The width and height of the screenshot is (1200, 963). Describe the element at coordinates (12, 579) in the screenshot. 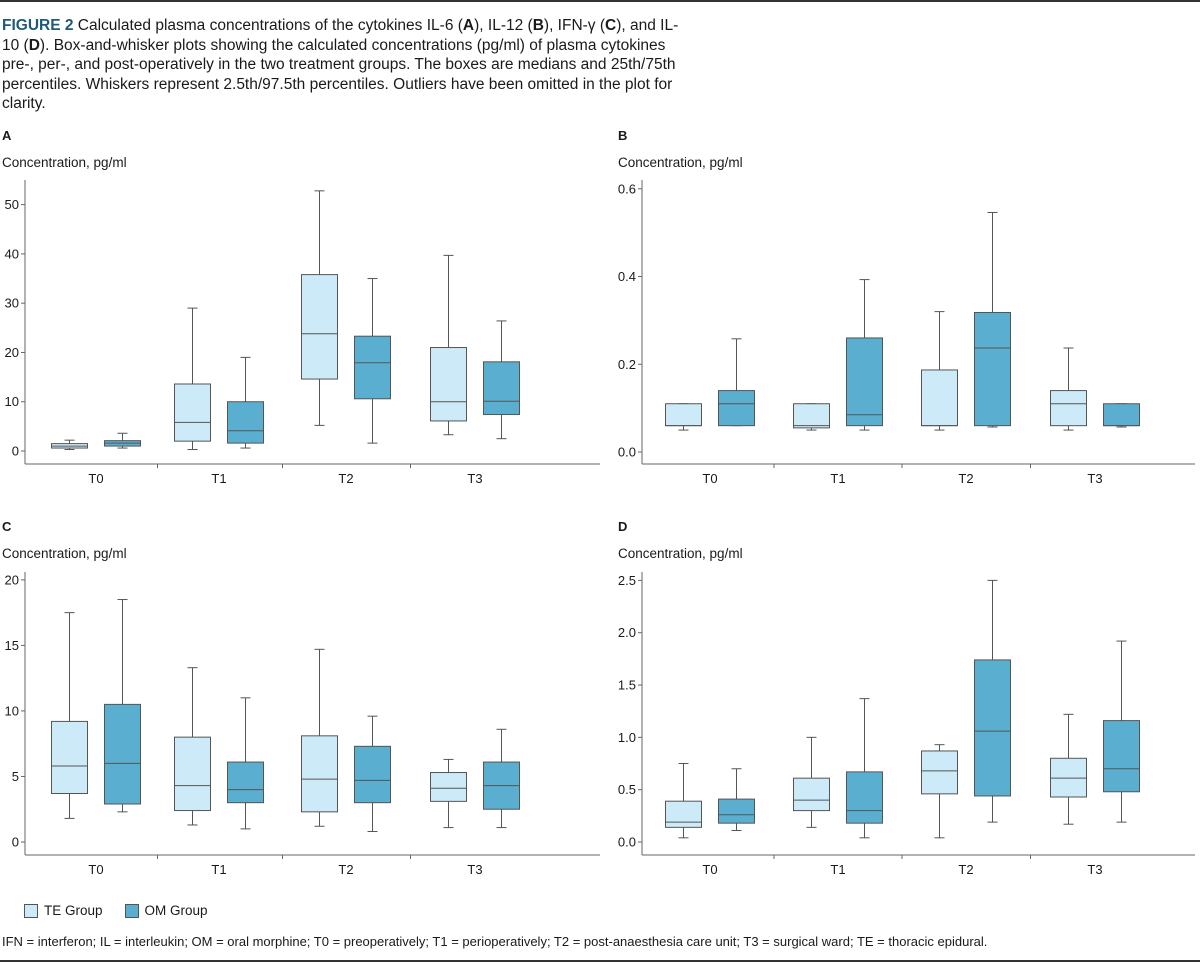

I see `y-tick-label: 20` at that location.